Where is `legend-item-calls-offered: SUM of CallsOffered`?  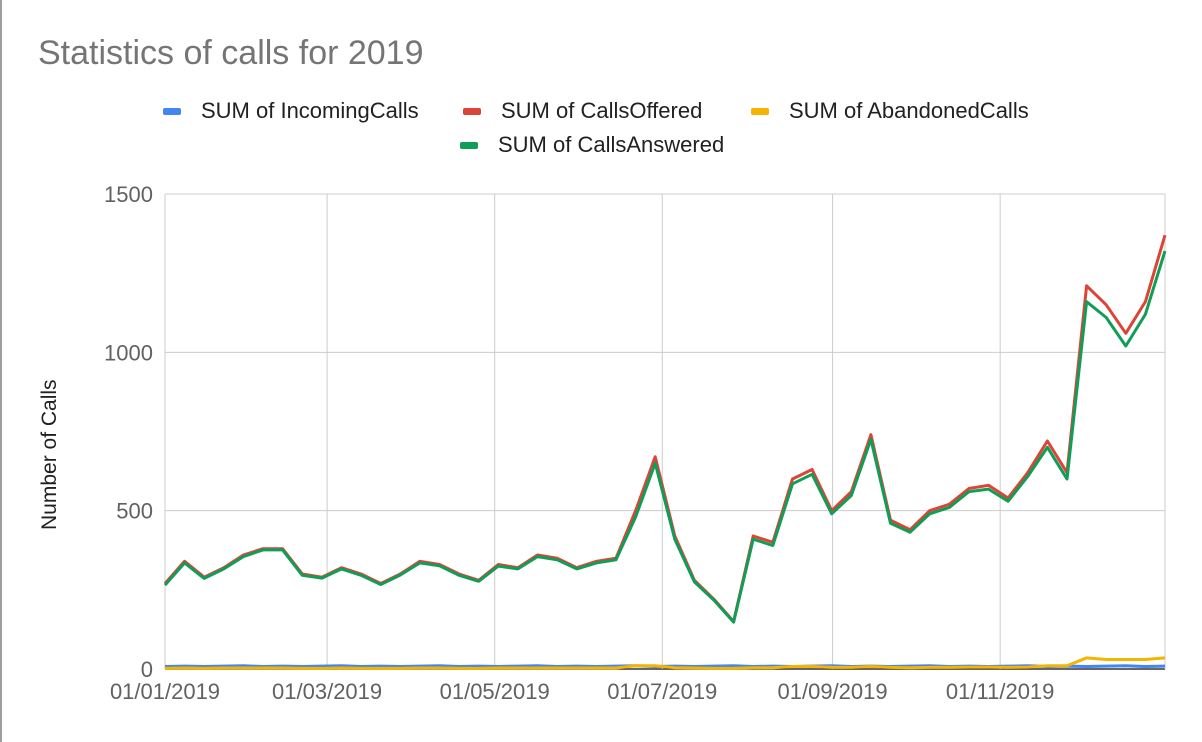 legend-item-calls-offered: SUM of CallsOffered is located at coordinates (582, 111).